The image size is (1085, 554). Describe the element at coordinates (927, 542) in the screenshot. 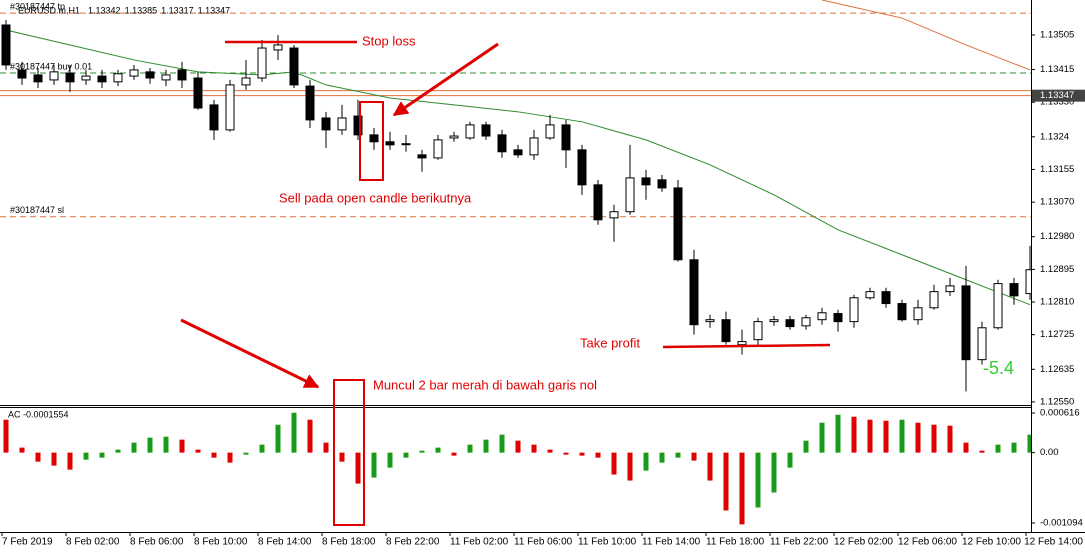

I see `x-tick-label: 12 Feb 06:00` at that location.